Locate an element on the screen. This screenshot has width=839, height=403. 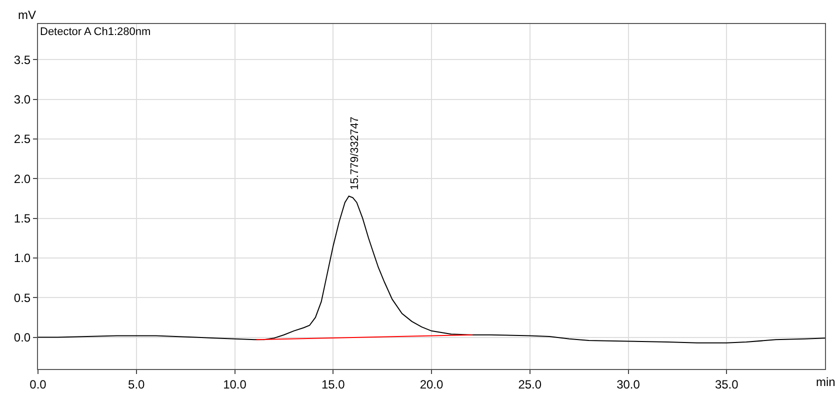
x-tick-label: 30.0 is located at coordinates (628, 384).